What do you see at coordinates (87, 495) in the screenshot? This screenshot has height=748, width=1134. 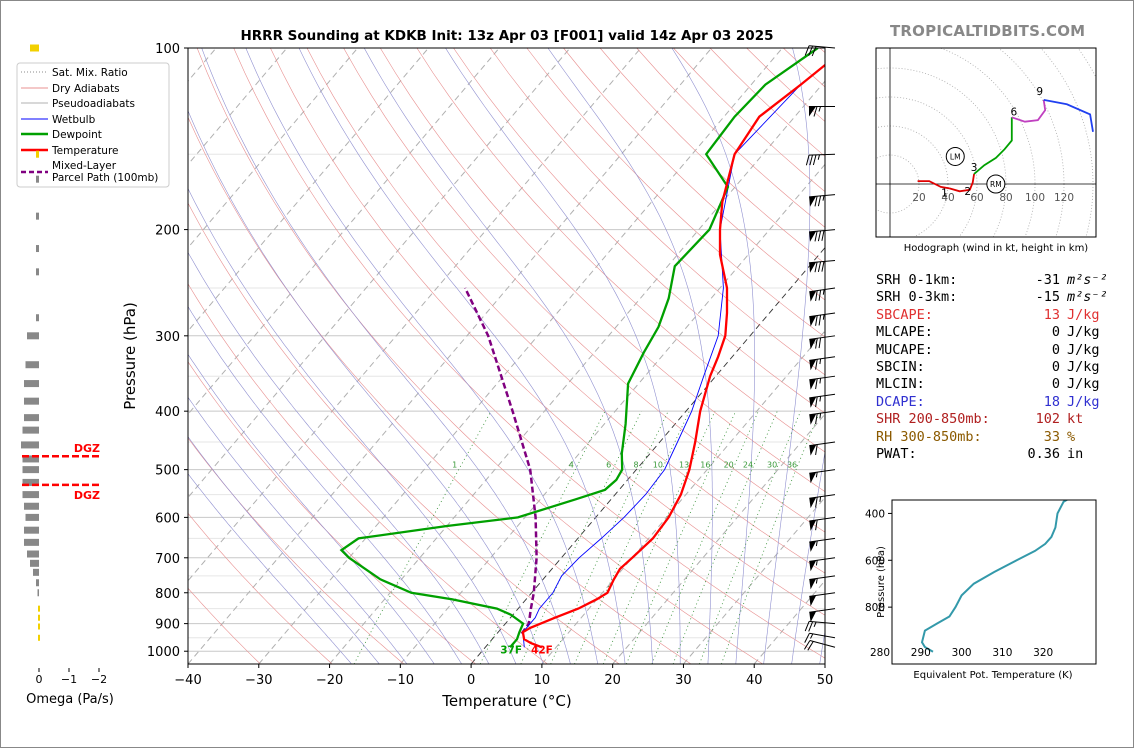 I see `dgz-label: DGZ` at bounding box center [87, 495].